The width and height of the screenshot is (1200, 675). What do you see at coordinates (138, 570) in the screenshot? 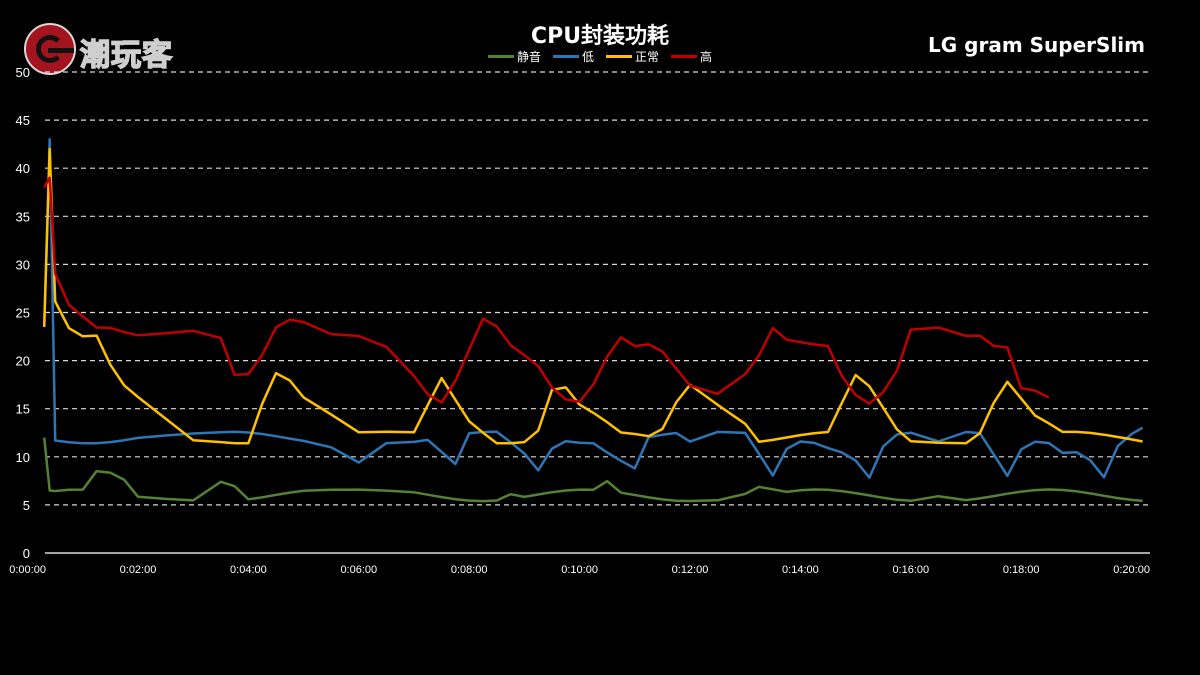
I see `x-tick-label: 0:02:00` at bounding box center [138, 570].